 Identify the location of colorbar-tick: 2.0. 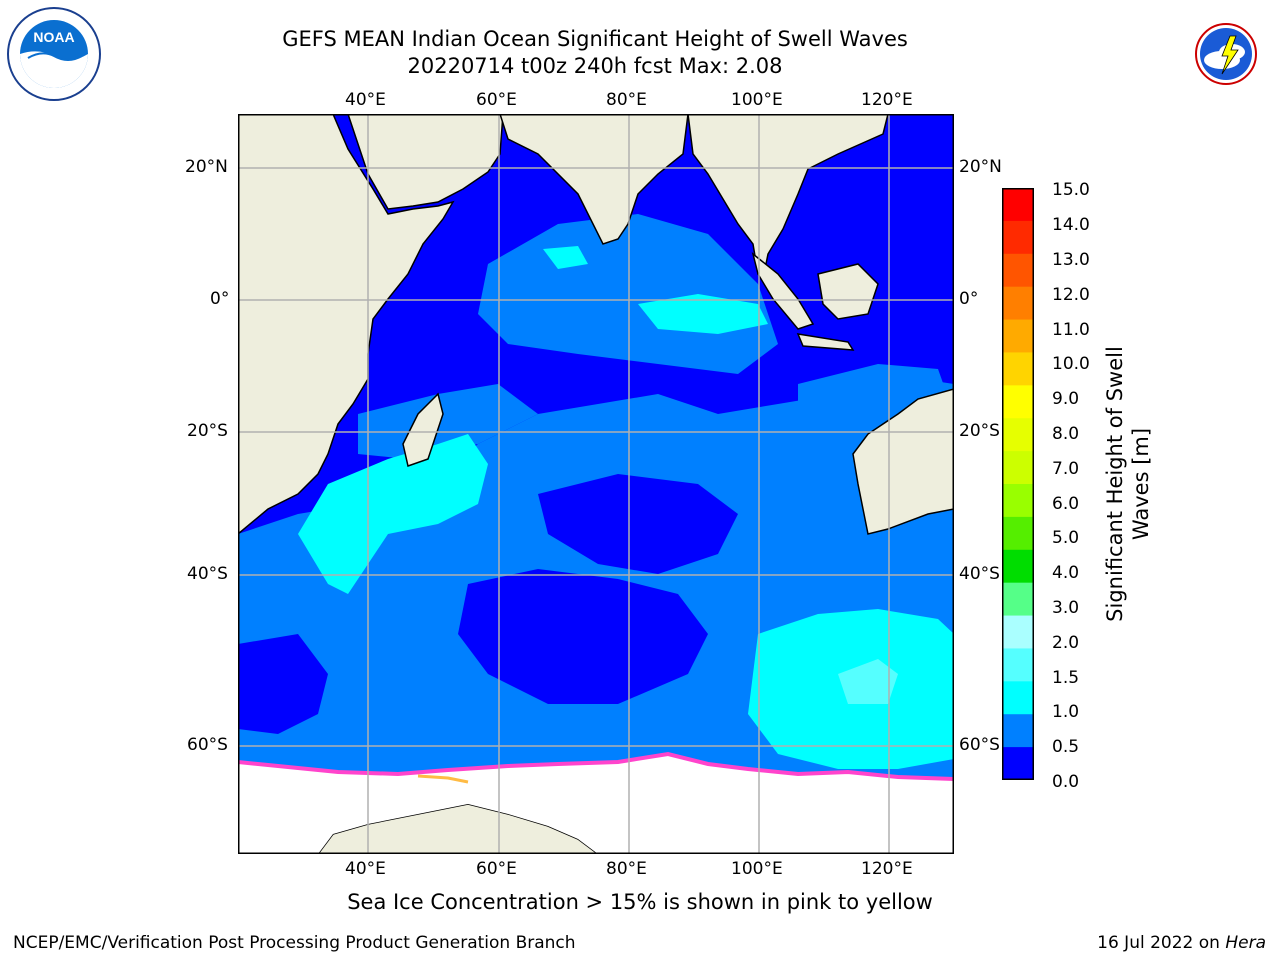
(1066, 643).